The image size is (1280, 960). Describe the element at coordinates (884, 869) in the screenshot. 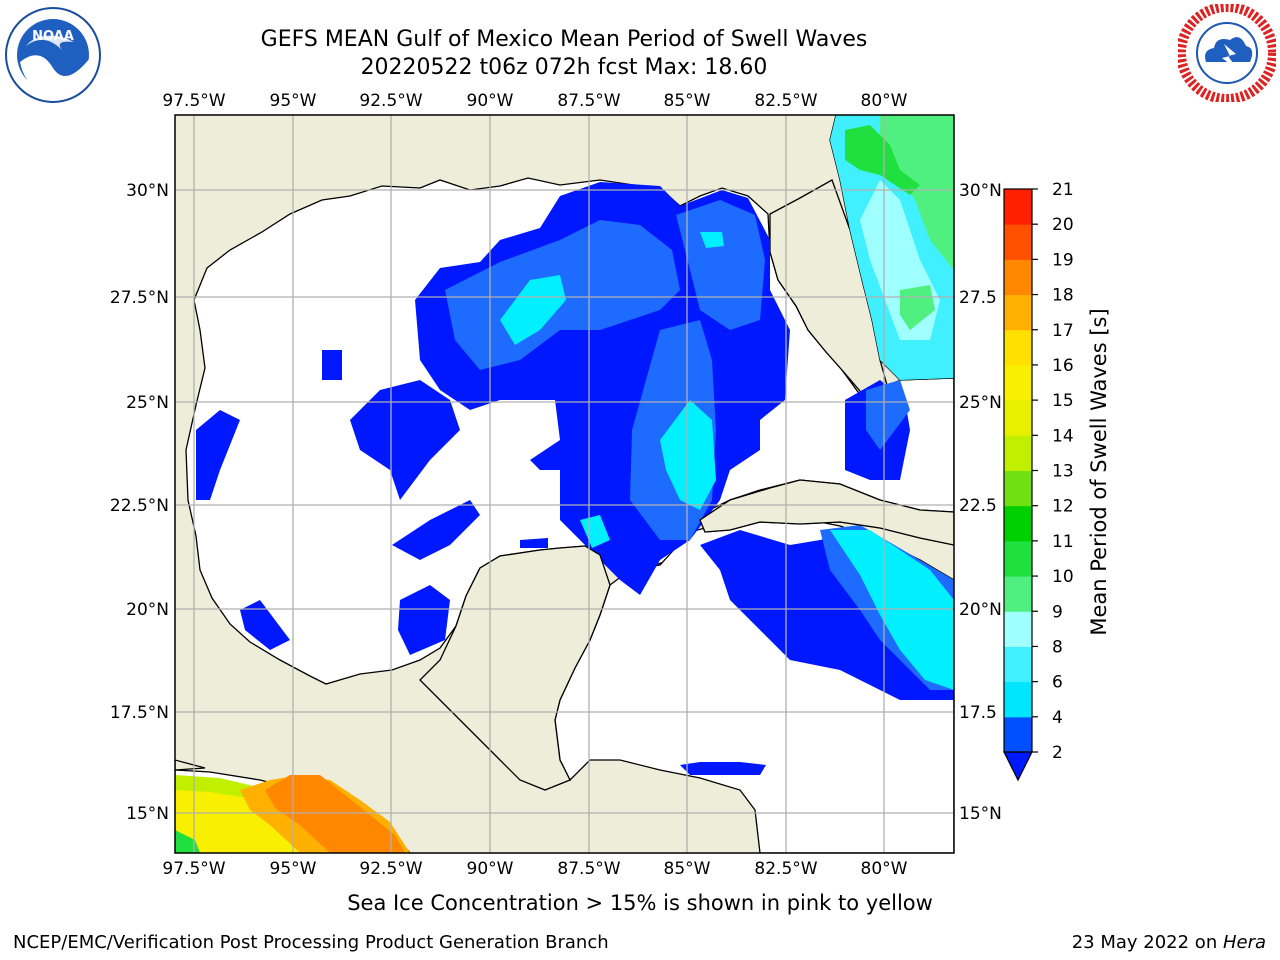

I see `lon-label-bottom: 80°W` at that location.